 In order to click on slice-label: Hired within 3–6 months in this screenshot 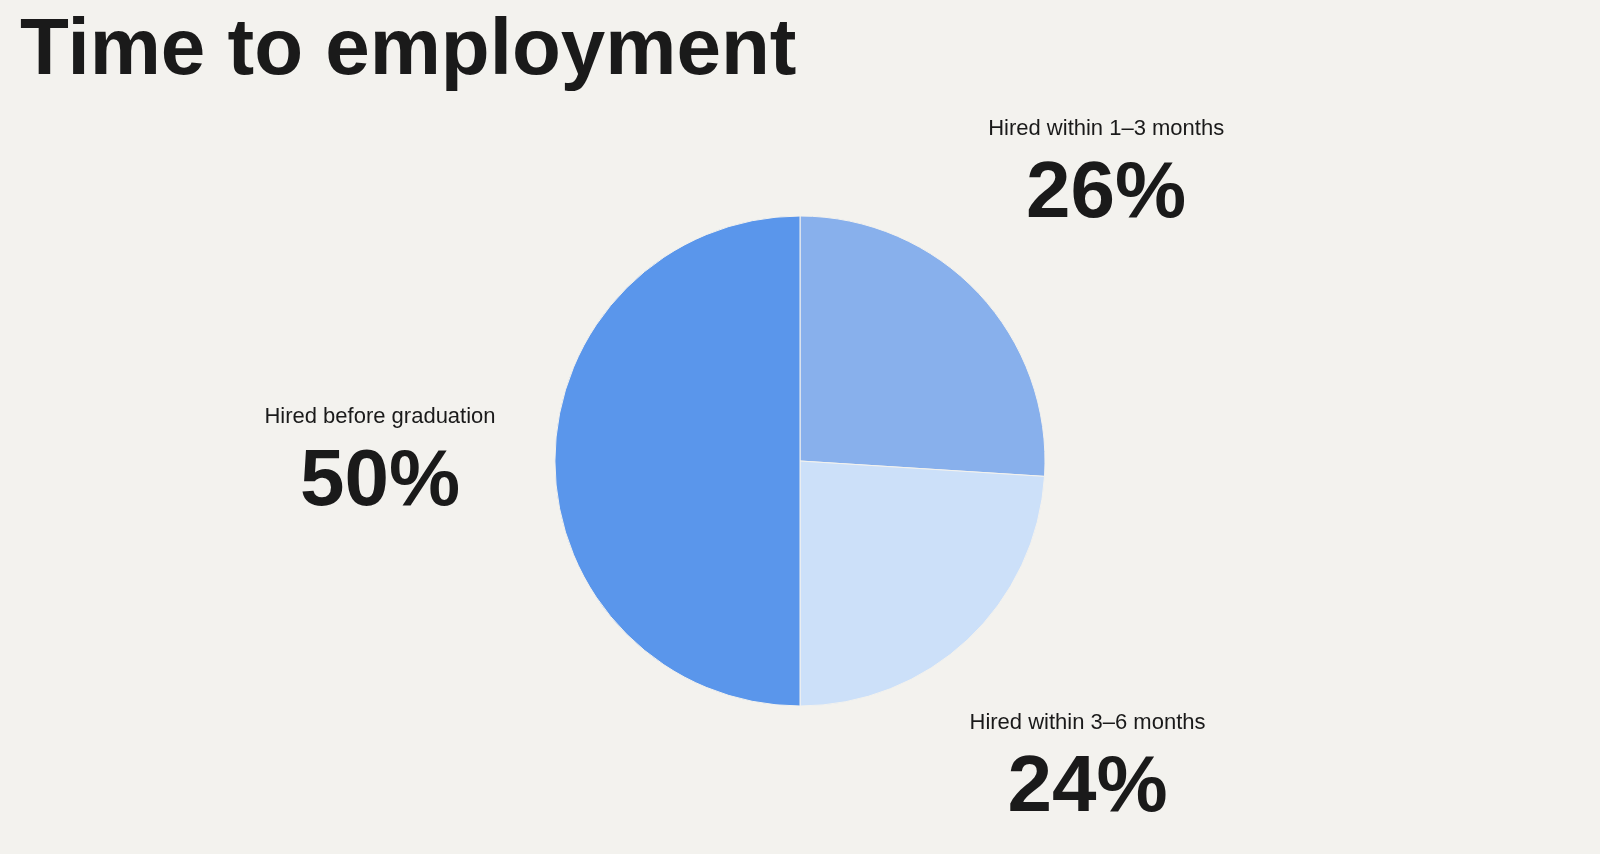, I will do `click(1087, 722)`.